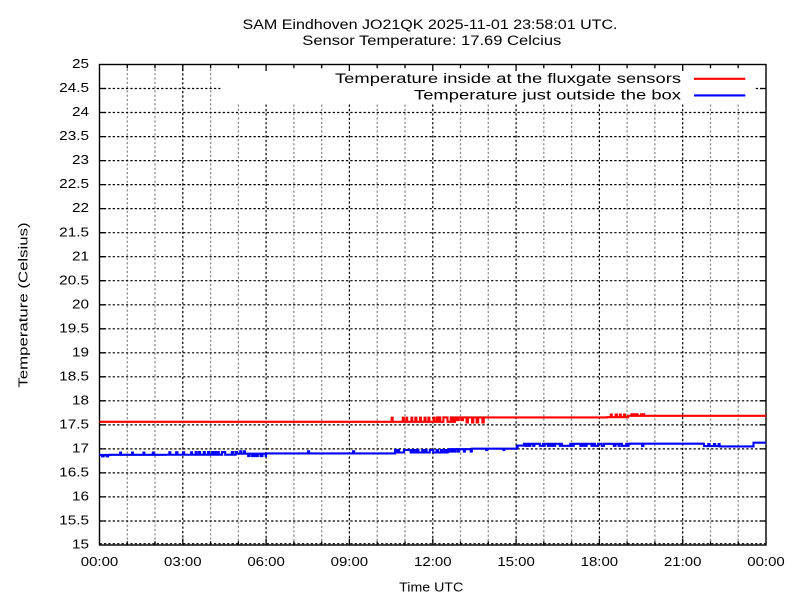 Image resolution: width=800 pixels, height=605 pixels. Describe the element at coordinates (74, 472) in the screenshot. I see `svg-text: 16.5` at that location.